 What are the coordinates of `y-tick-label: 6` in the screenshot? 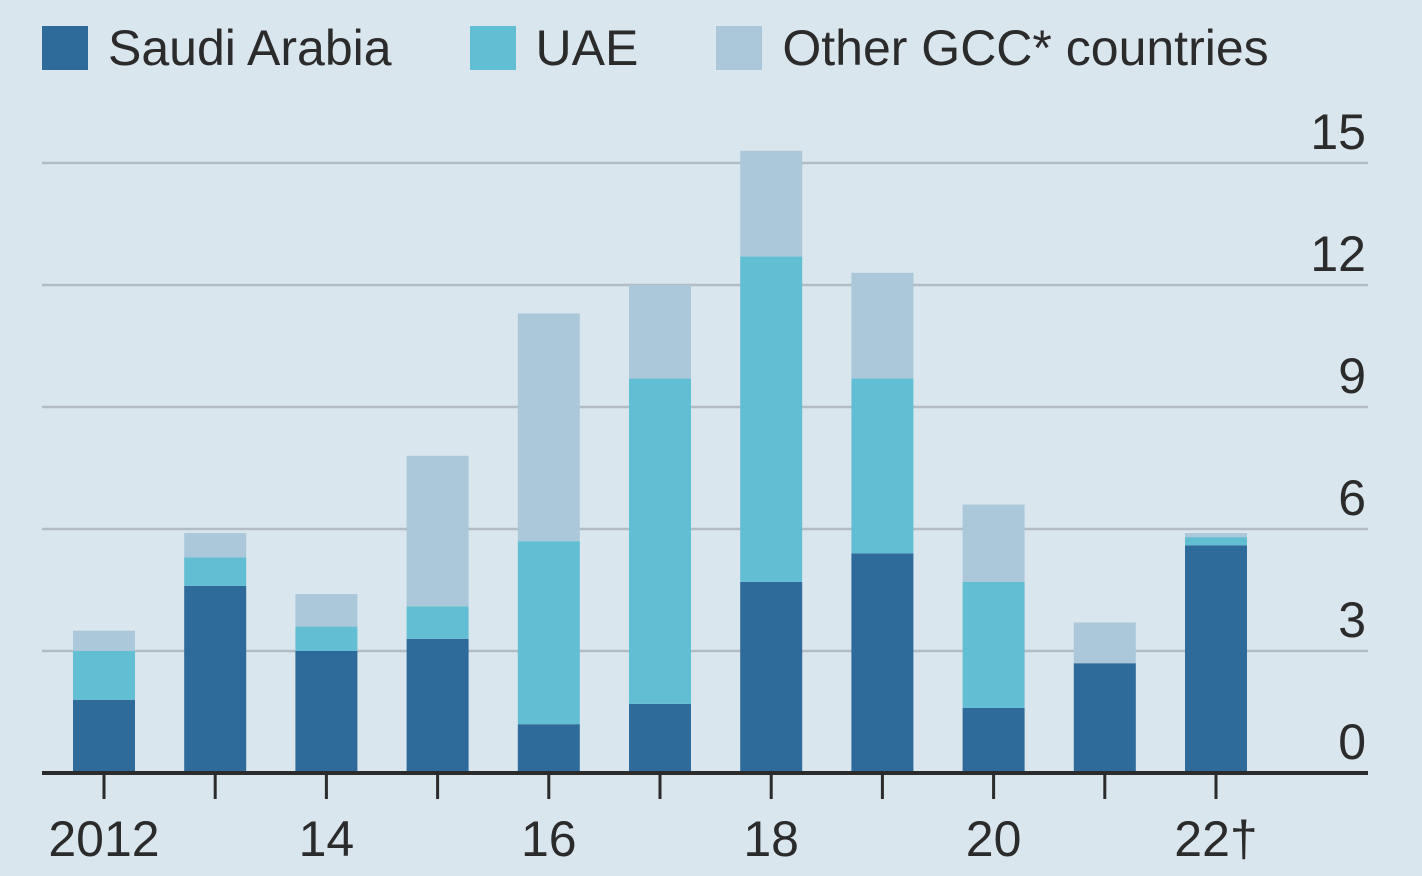 It's located at (1352, 498).